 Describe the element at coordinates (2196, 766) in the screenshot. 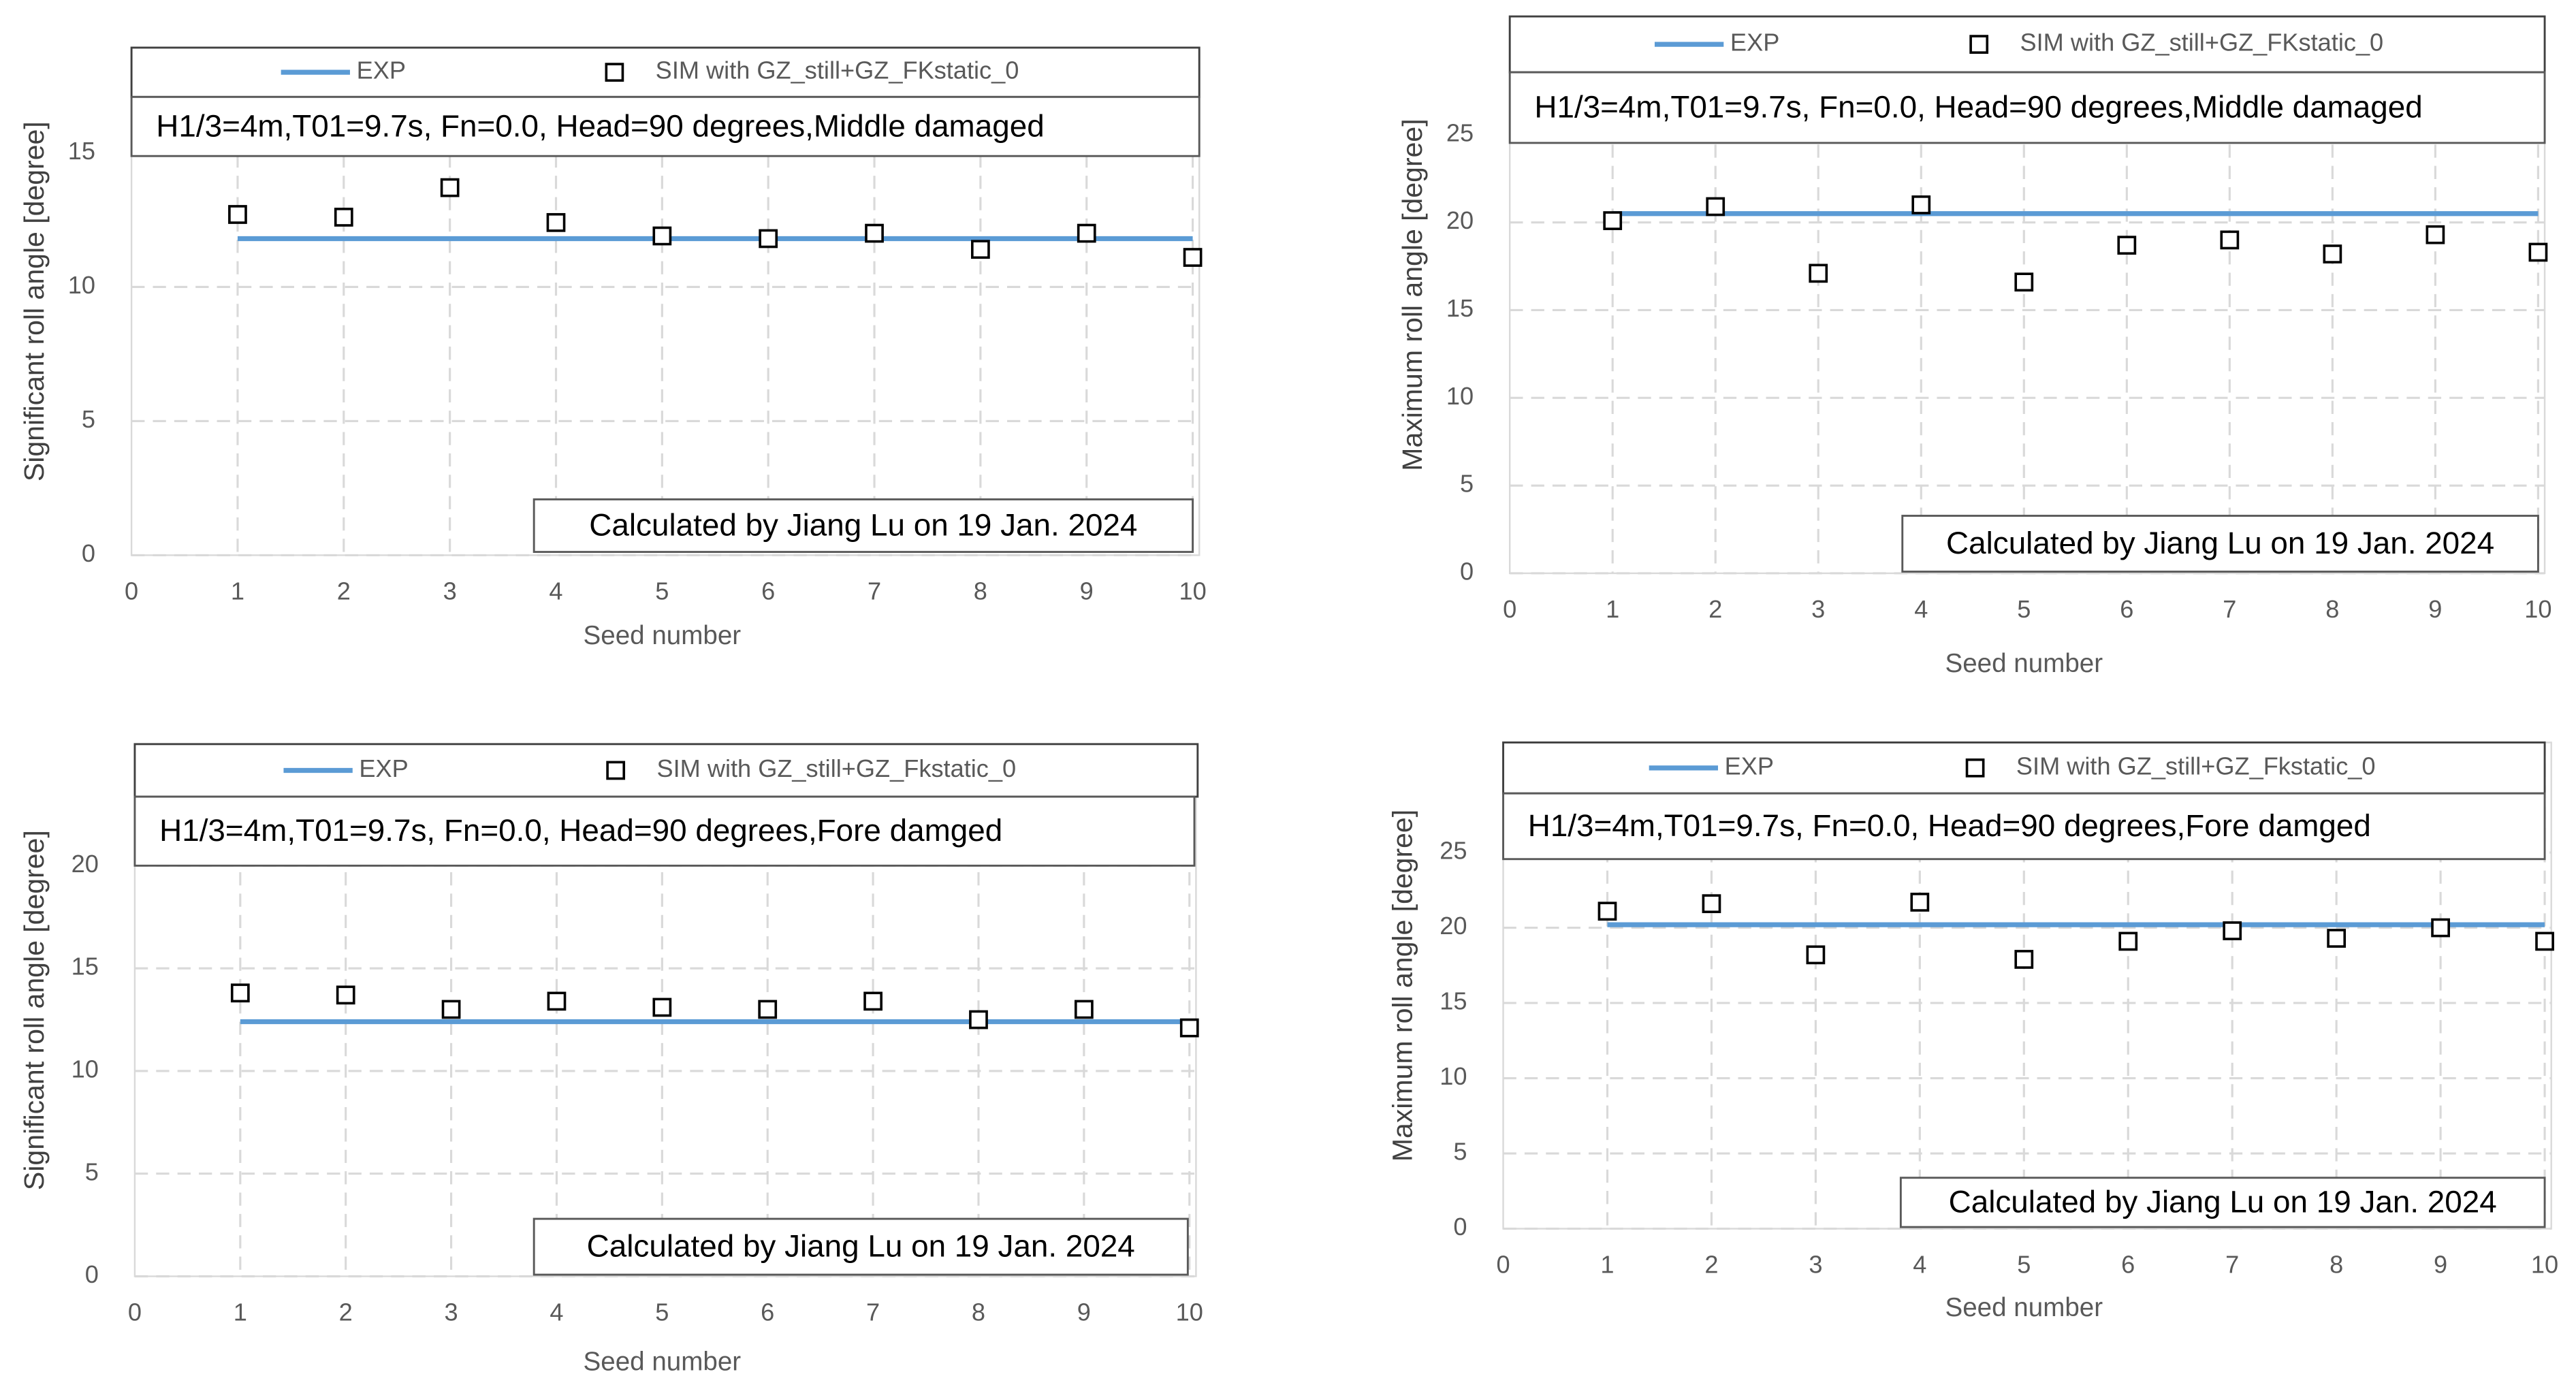

I see `legend-label: SIM with GZ_still+GZ_Fkstatic_0` at that location.